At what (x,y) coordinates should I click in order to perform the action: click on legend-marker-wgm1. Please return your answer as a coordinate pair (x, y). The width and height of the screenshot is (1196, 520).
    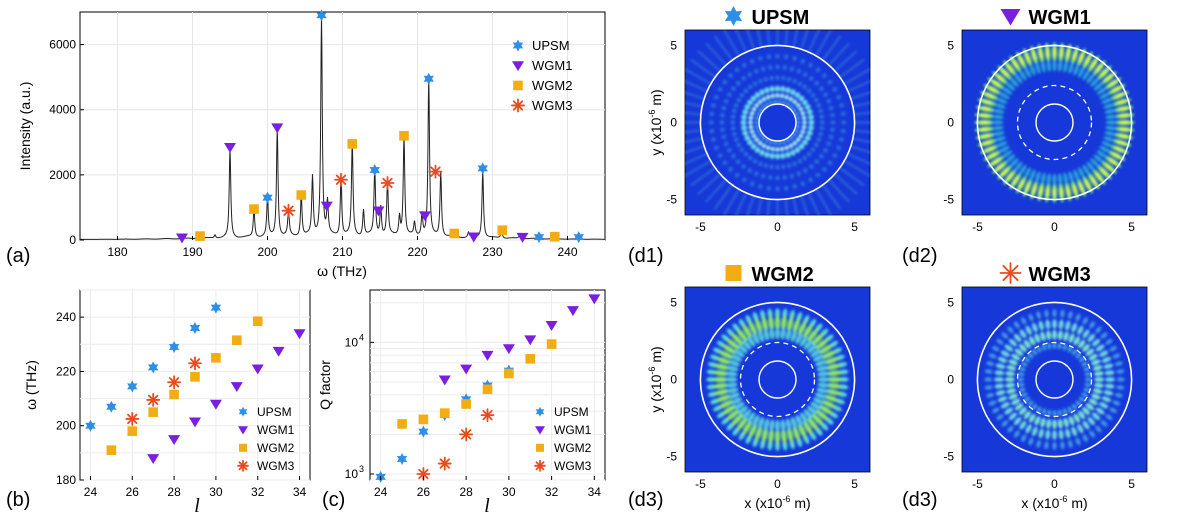
    Looking at the image, I should click on (518, 66).